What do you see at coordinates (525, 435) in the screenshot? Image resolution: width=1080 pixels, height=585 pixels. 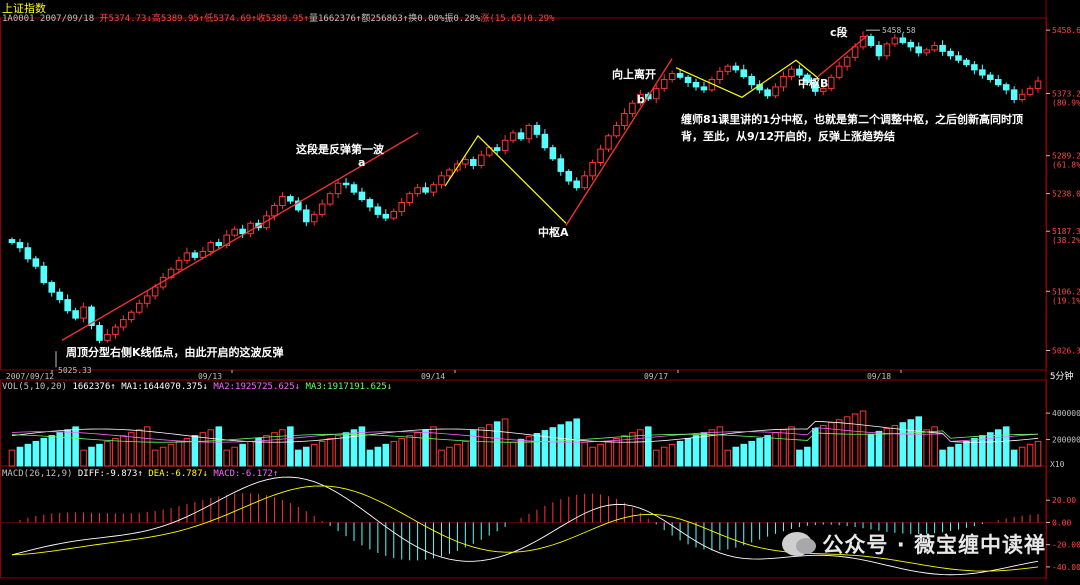 I see `vol-ma10` at bounding box center [525, 435].